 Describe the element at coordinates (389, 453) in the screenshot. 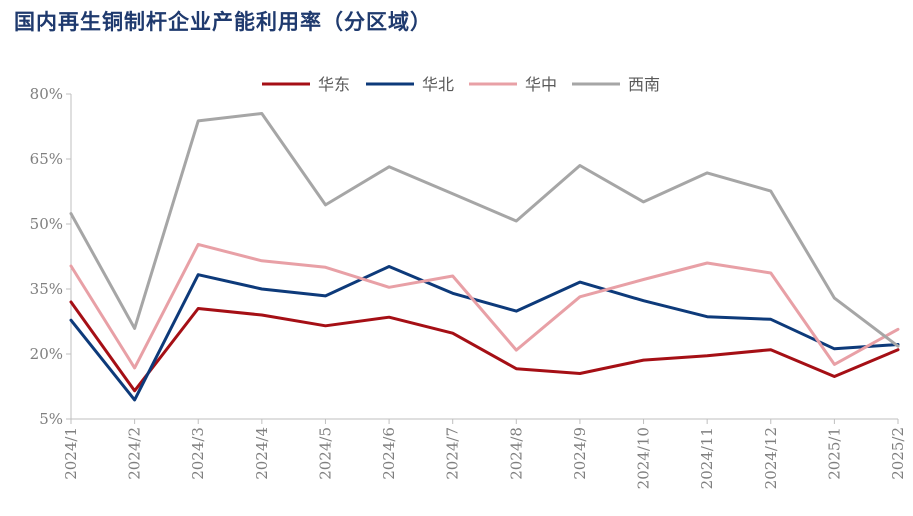

I see `x-tick-label: 2024/6` at that location.